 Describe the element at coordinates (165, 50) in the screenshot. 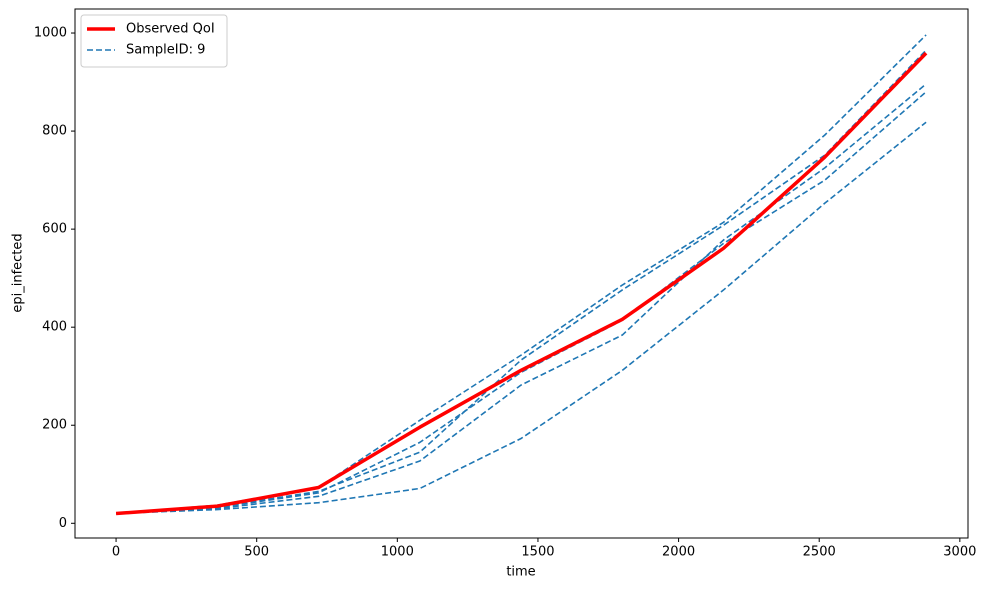

I see `legend-label: SampleID: 9` at that location.